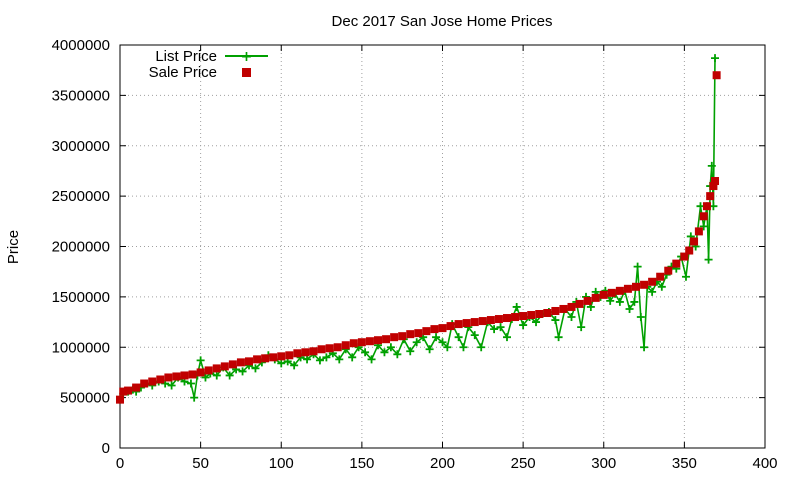  What do you see at coordinates (120, 463) in the screenshot?
I see `x-tick-label: 0` at bounding box center [120, 463].